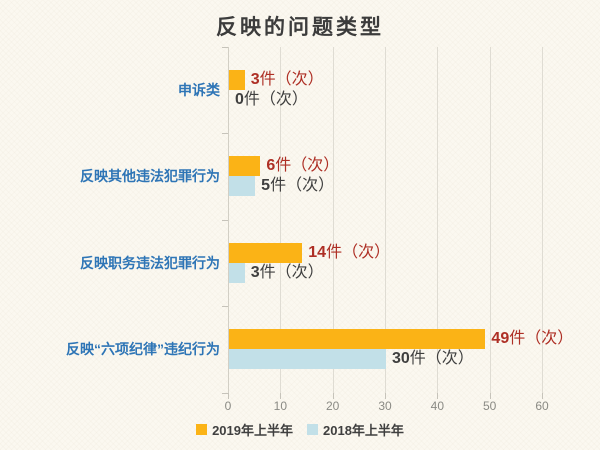 The height and width of the screenshot is (450, 600). I want to click on category-label: 反映“六项纪律”违纪行为, so click(143, 349).